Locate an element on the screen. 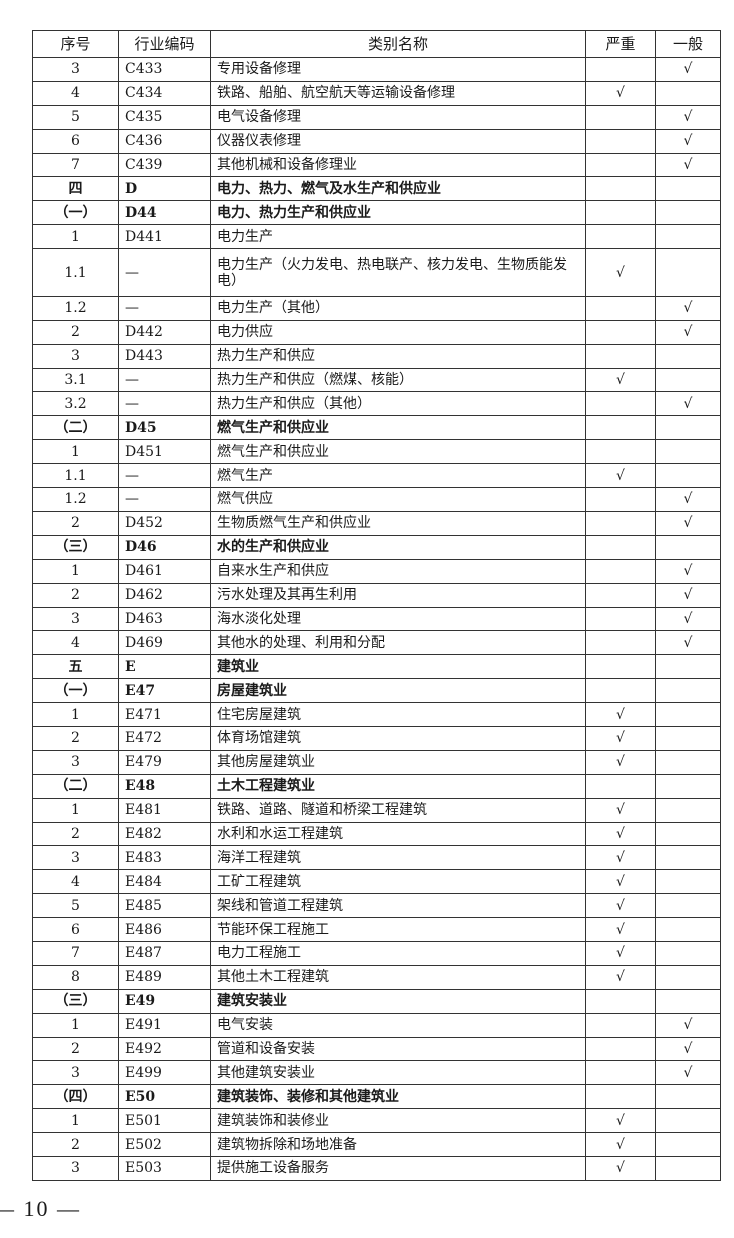  name-cell: 其他水的处理、利用和分配 is located at coordinates (398, 643).